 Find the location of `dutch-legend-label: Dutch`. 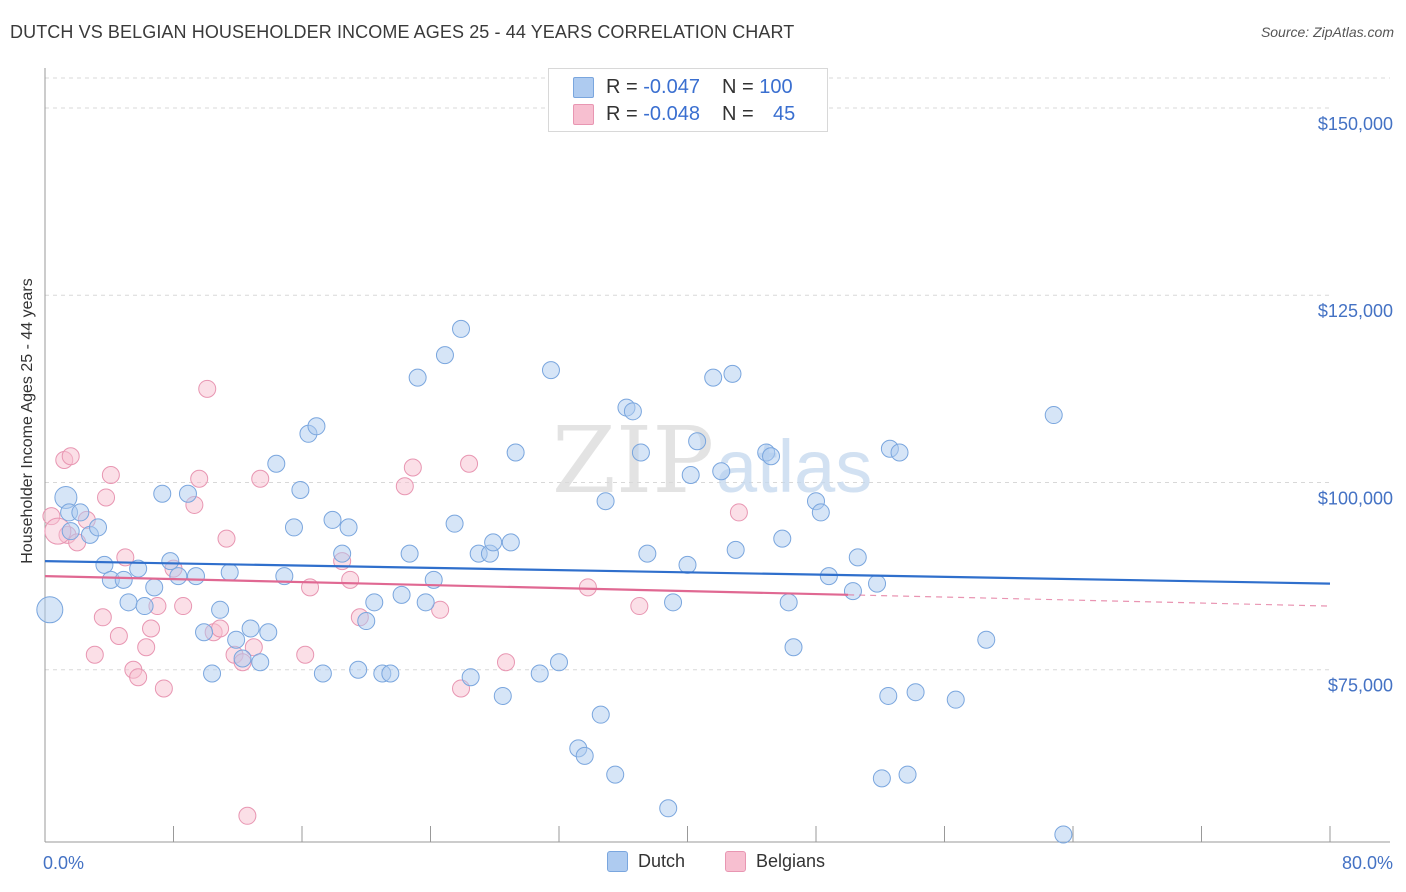

dutch-legend-label: Dutch is located at coordinates (662, 861).